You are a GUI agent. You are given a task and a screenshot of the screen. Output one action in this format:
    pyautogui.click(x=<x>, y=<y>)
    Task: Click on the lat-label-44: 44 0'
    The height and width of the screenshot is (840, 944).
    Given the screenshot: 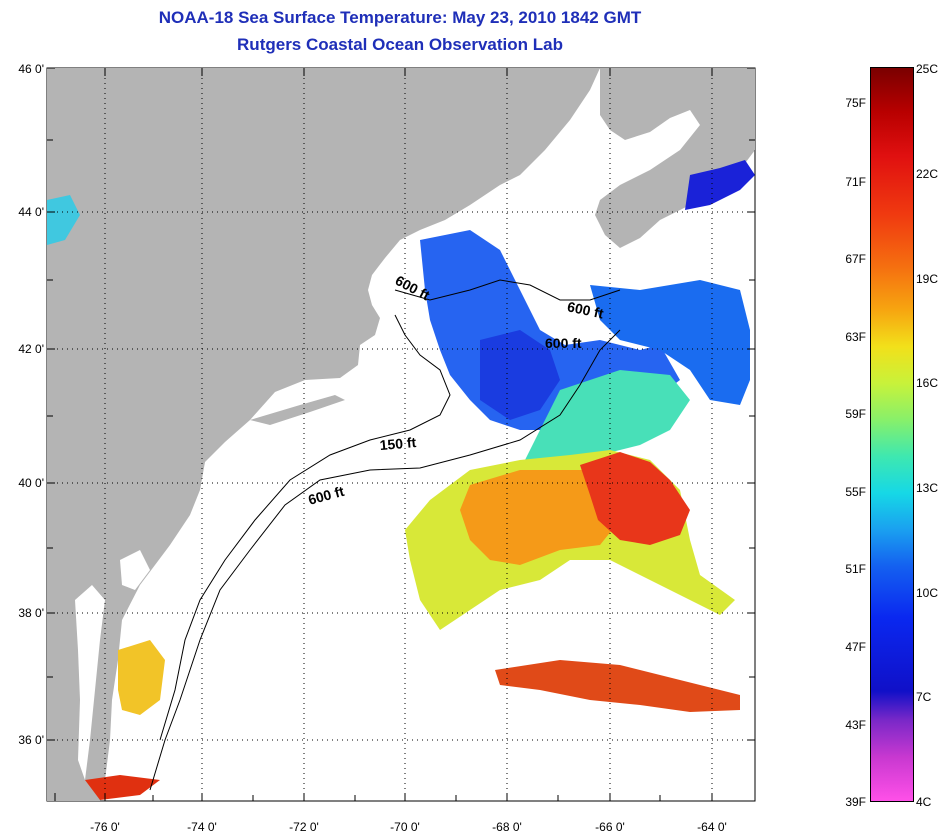 What is the action you would take?
    pyautogui.click(x=31, y=212)
    